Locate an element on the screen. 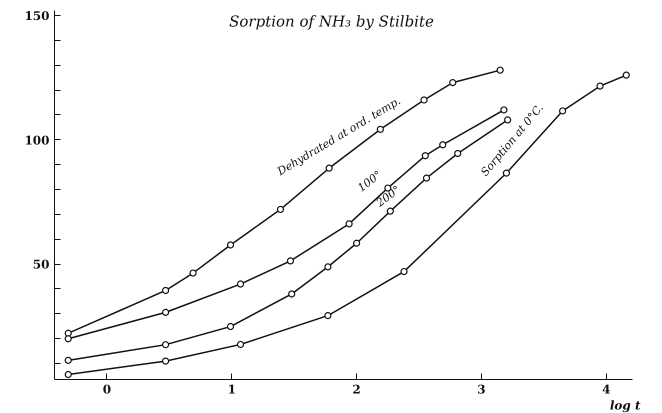  x-tick-label: 2 is located at coordinates (356, 389).